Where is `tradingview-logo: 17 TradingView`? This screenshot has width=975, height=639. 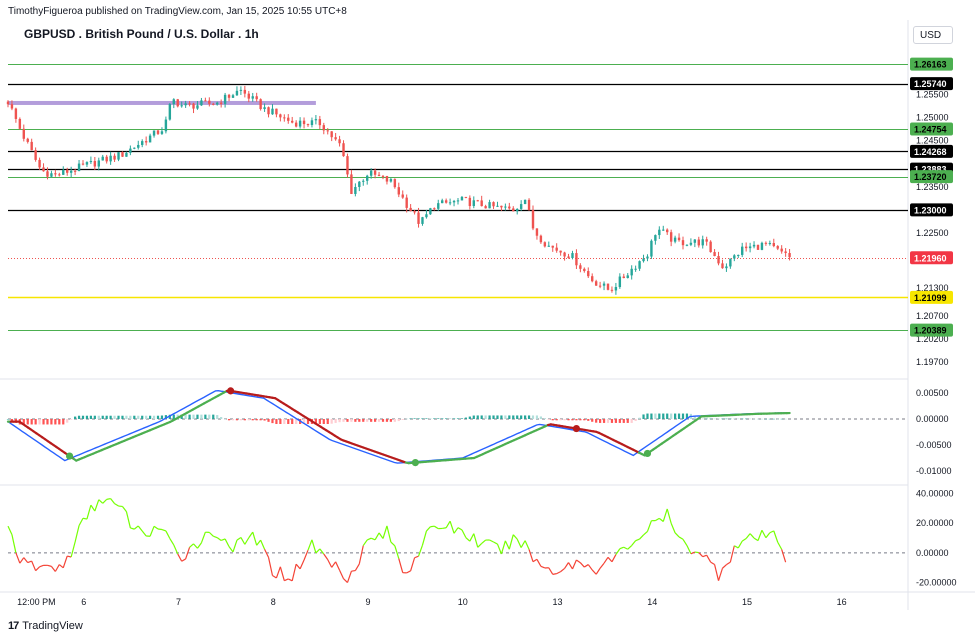 tradingview-logo: 17 TradingView is located at coordinates (45, 626).